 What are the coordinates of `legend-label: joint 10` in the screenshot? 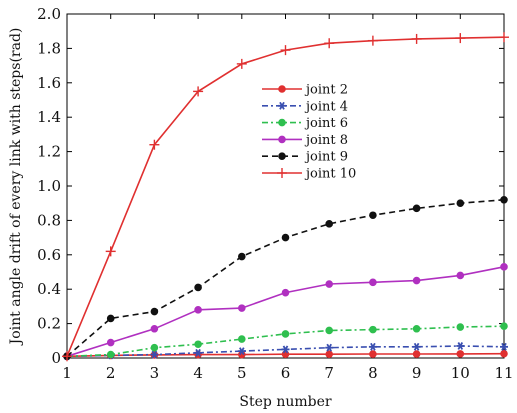 It's located at (330, 174).